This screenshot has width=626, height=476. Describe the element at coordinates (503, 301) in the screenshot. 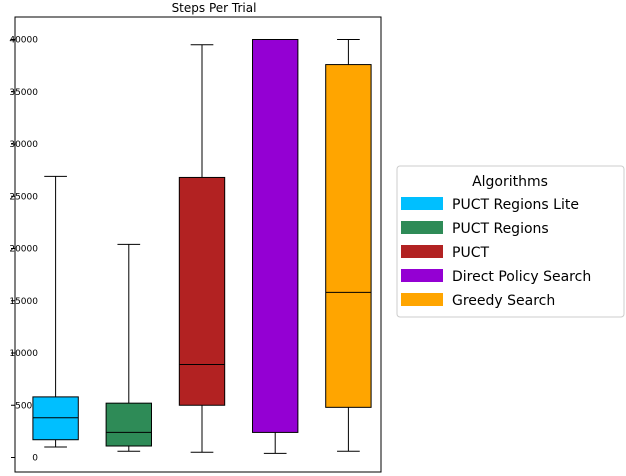

I see `legend-label: Greedy Search` at that location.